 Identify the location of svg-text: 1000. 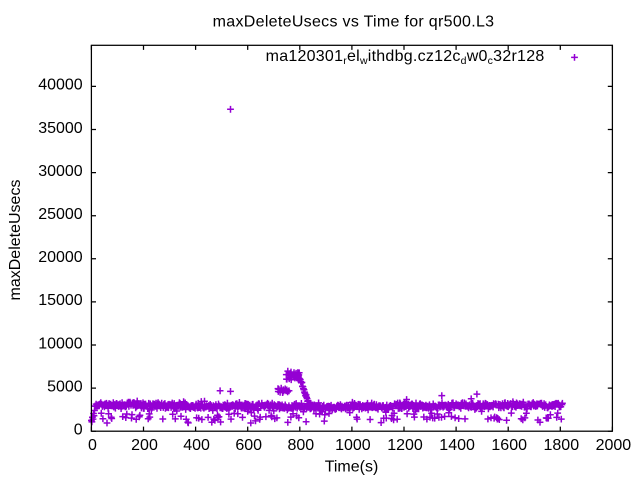
(353, 445).